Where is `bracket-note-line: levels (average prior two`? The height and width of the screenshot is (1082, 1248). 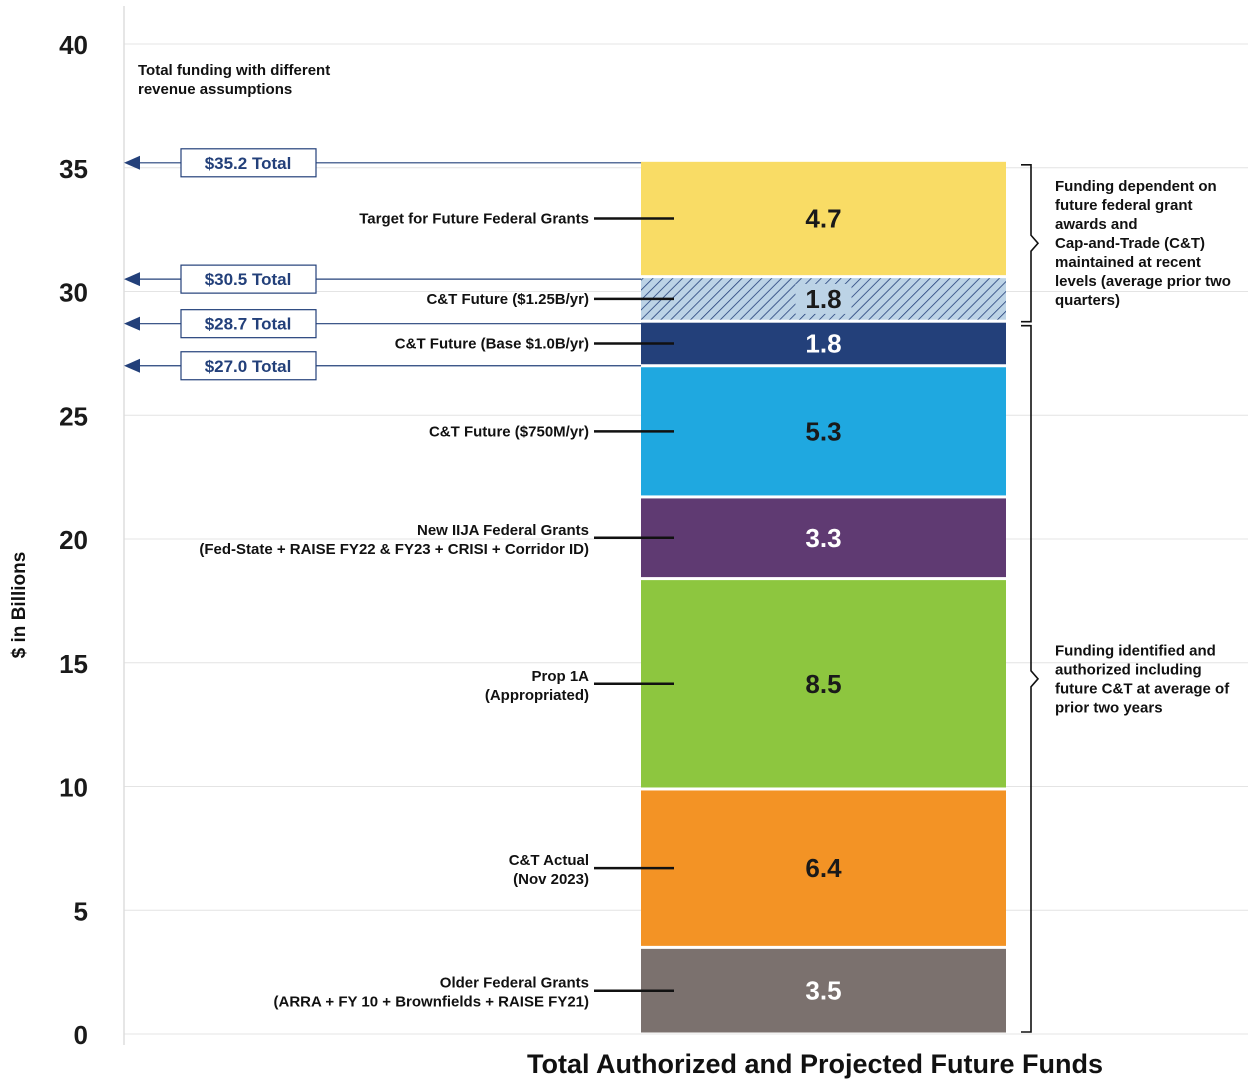
bracket-note-line: levels (average prior two is located at coordinates (1143, 281).